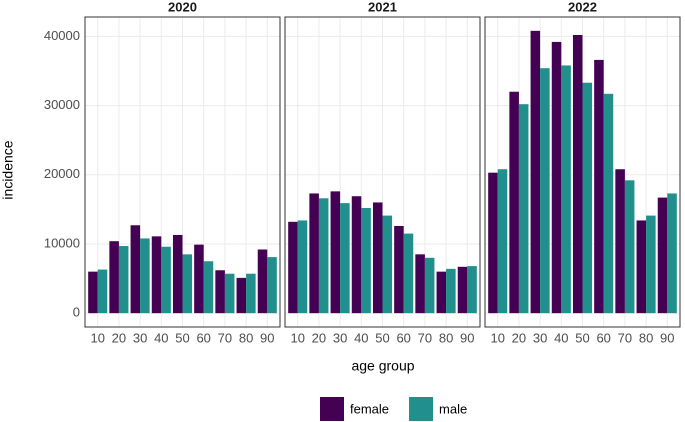 This screenshot has width=685, height=422. I want to click on y-tick-label: 20000, so click(62, 173).